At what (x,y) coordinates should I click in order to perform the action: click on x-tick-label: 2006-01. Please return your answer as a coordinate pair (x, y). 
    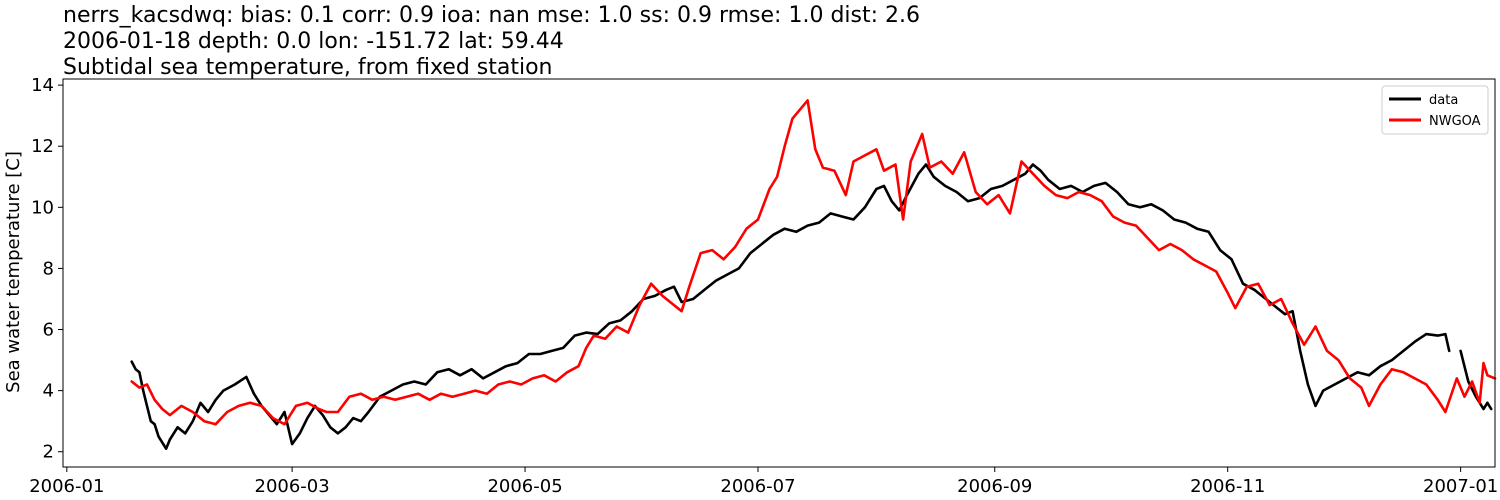
    Looking at the image, I should click on (66, 486).